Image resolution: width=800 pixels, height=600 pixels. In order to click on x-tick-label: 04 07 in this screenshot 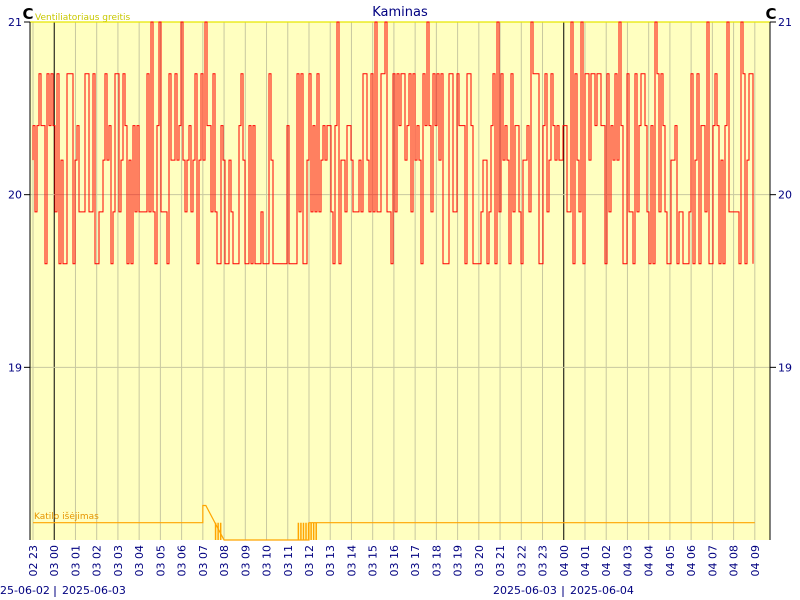, I will do `click(712, 561)`.